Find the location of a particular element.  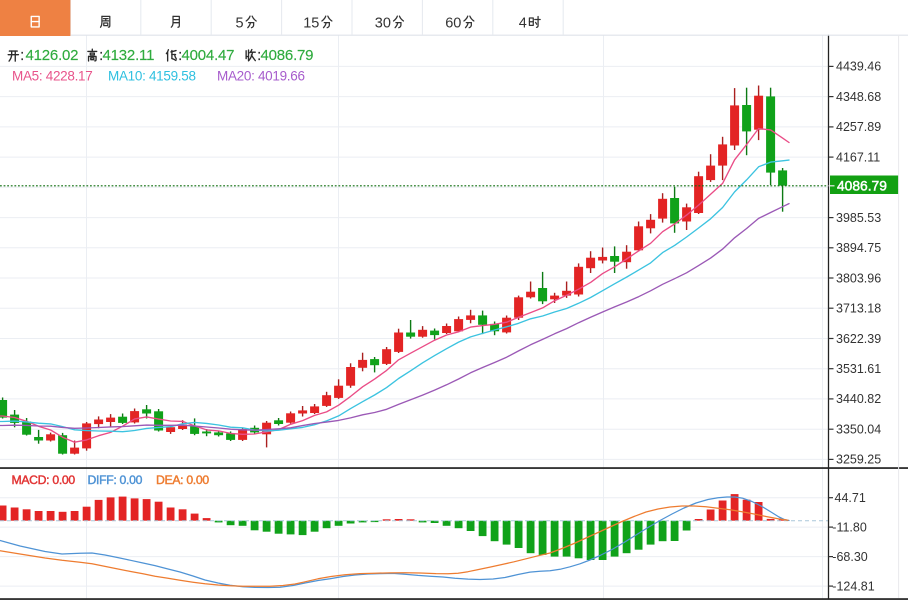

svg-text: -68.30 is located at coordinates (849, 557).